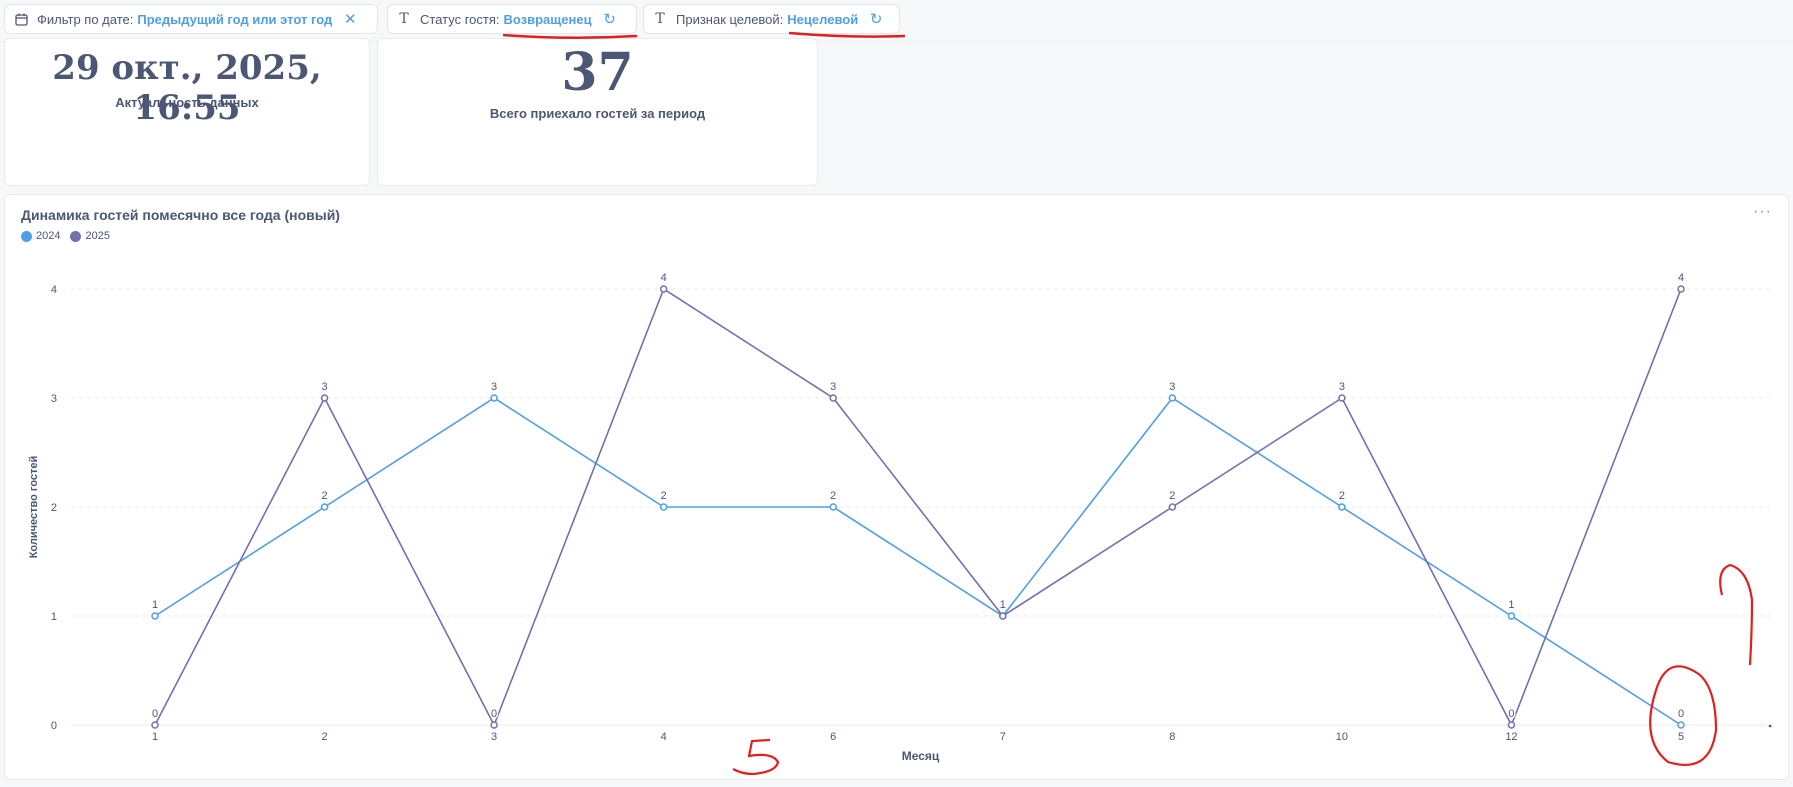 Image resolution: width=1793 pixels, height=787 pixels. What do you see at coordinates (324, 737) in the screenshot?
I see `x-tick-label: 2` at bounding box center [324, 737].